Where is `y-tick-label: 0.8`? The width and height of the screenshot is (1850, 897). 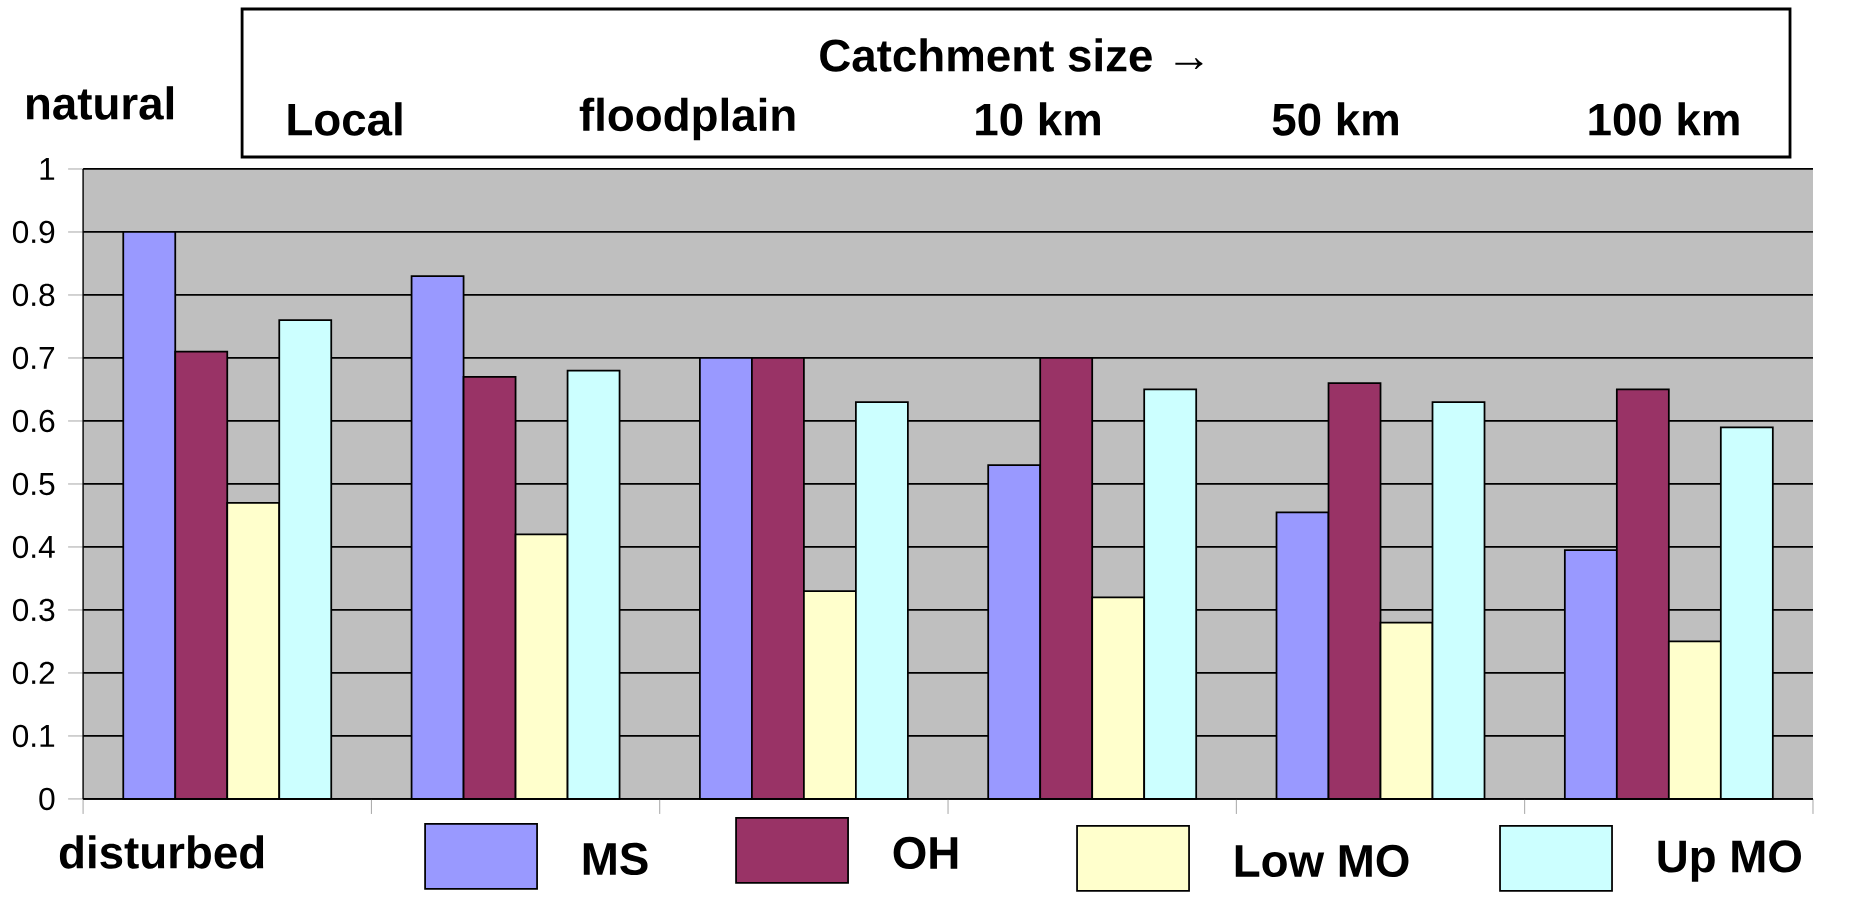 y-tick-label: 0.8 is located at coordinates (33, 295).